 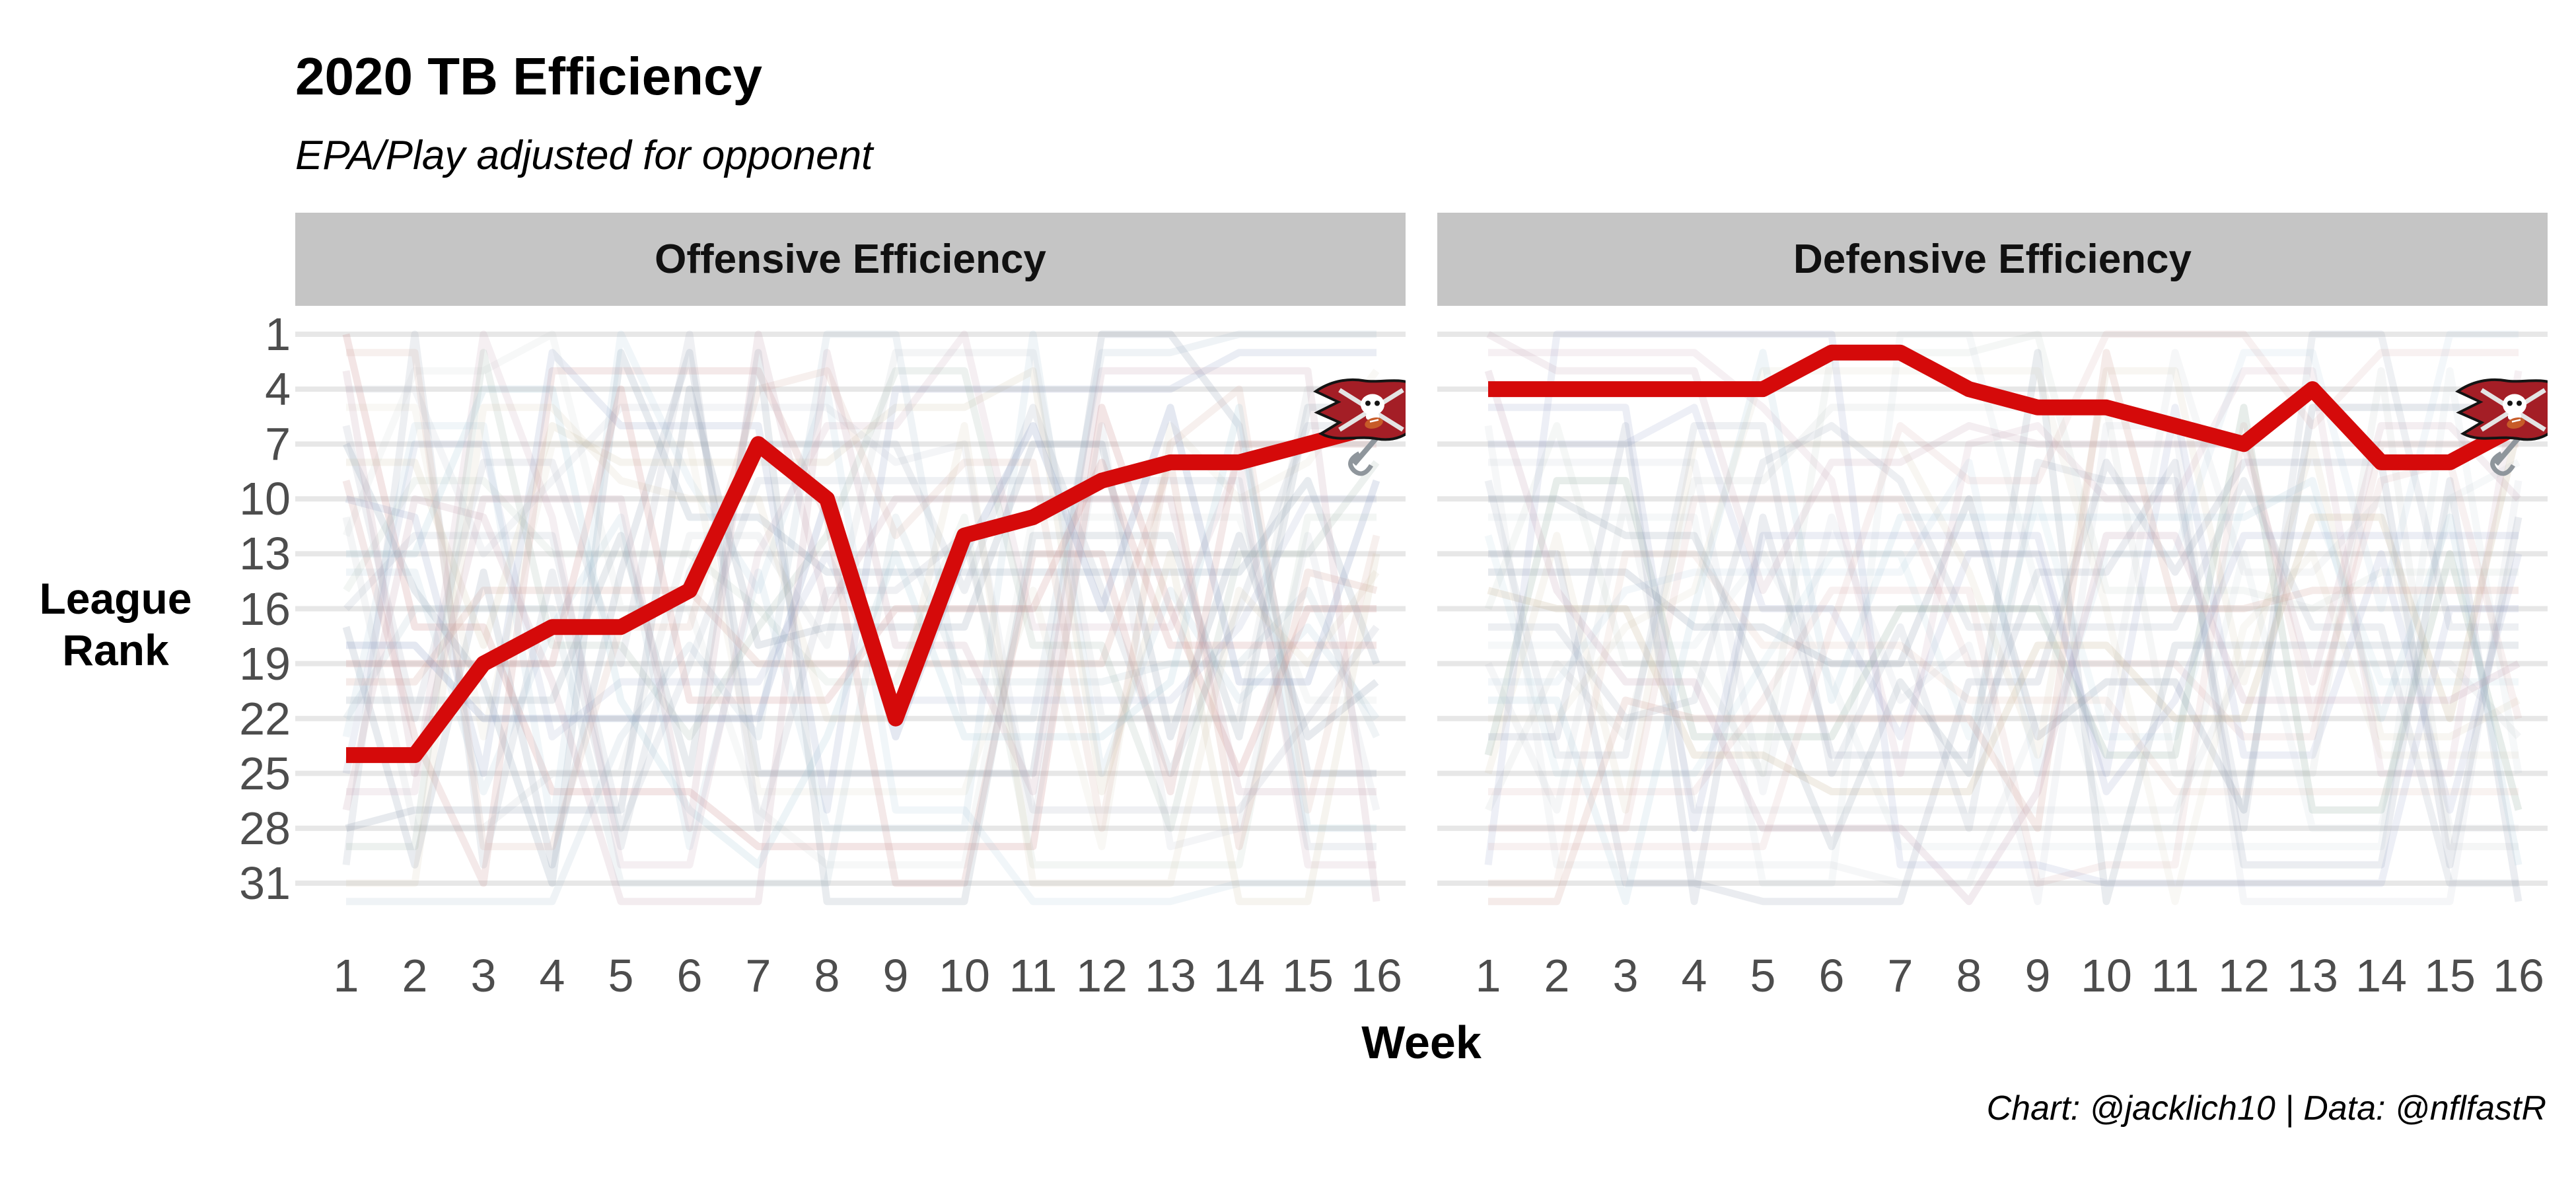 What do you see at coordinates (278, 389) in the screenshot?
I see `y-tick-label: 4` at bounding box center [278, 389].